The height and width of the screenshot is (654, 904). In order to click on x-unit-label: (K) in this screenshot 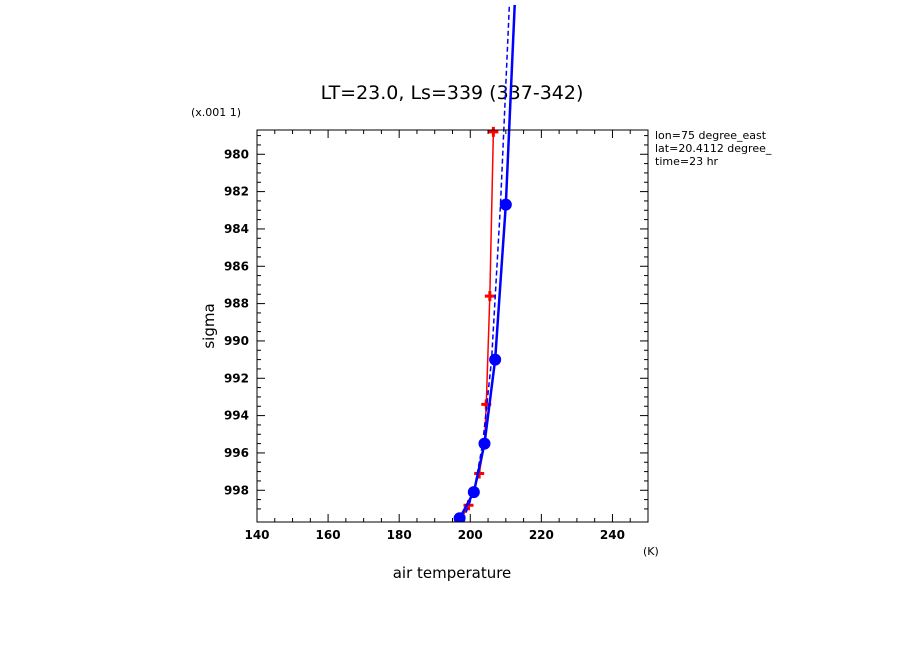, I will do `click(651, 551)`.